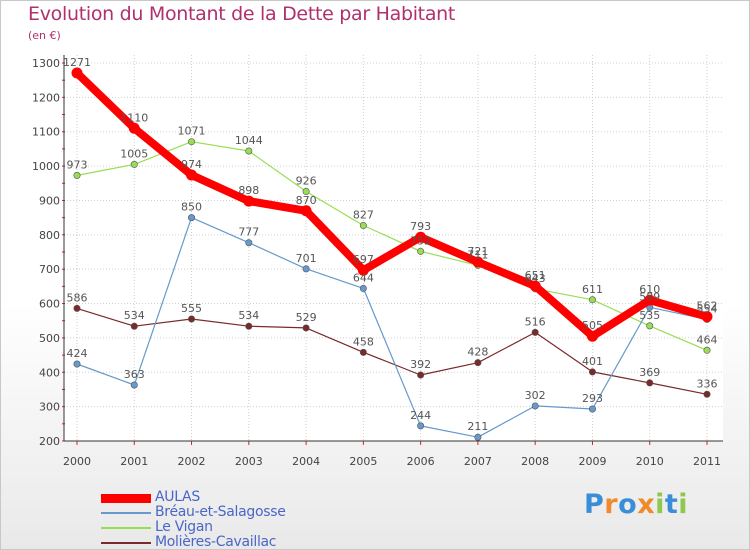  Describe the element at coordinates (477, 254) in the screenshot. I see `data-label-le-vigan: 711` at that location.